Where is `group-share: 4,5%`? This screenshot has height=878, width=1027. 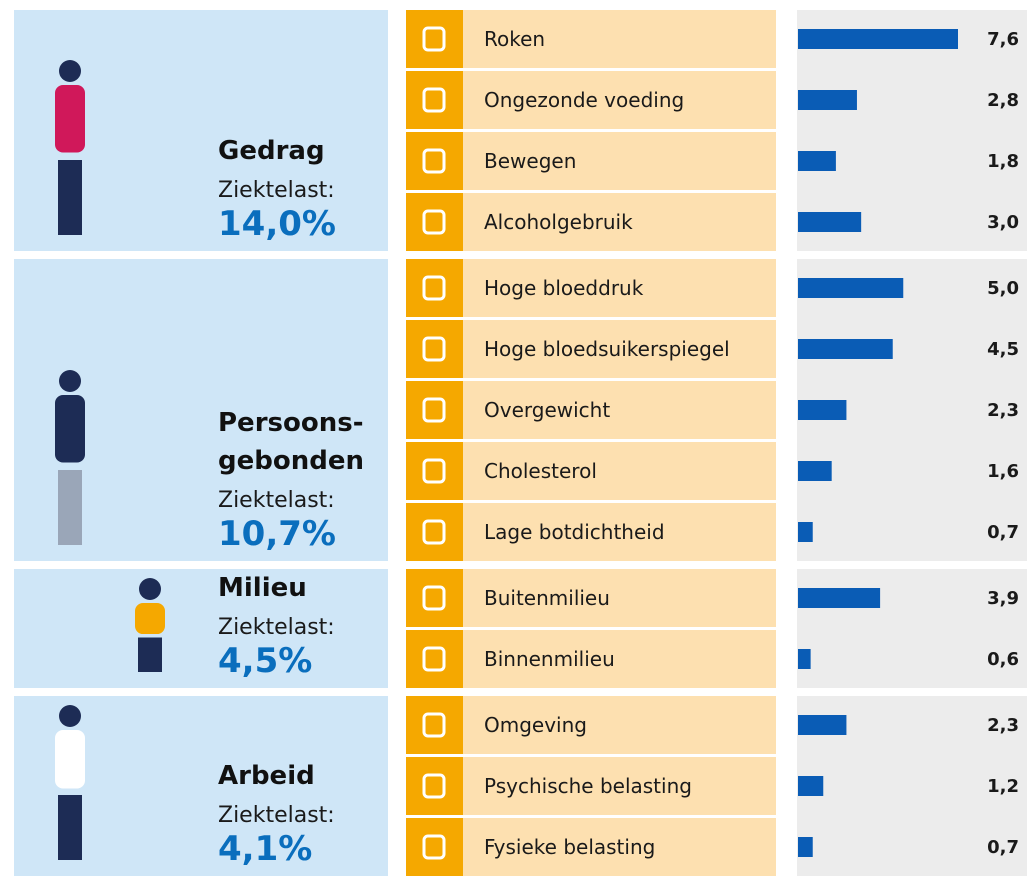
group-share: 4,5% is located at coordinates (265, 661).